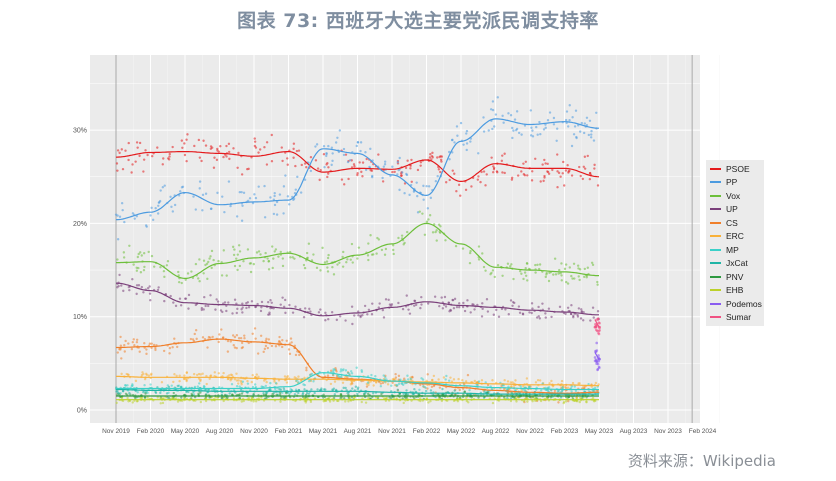  I want to click on legend-item-mp: MP, so click(735, 250).